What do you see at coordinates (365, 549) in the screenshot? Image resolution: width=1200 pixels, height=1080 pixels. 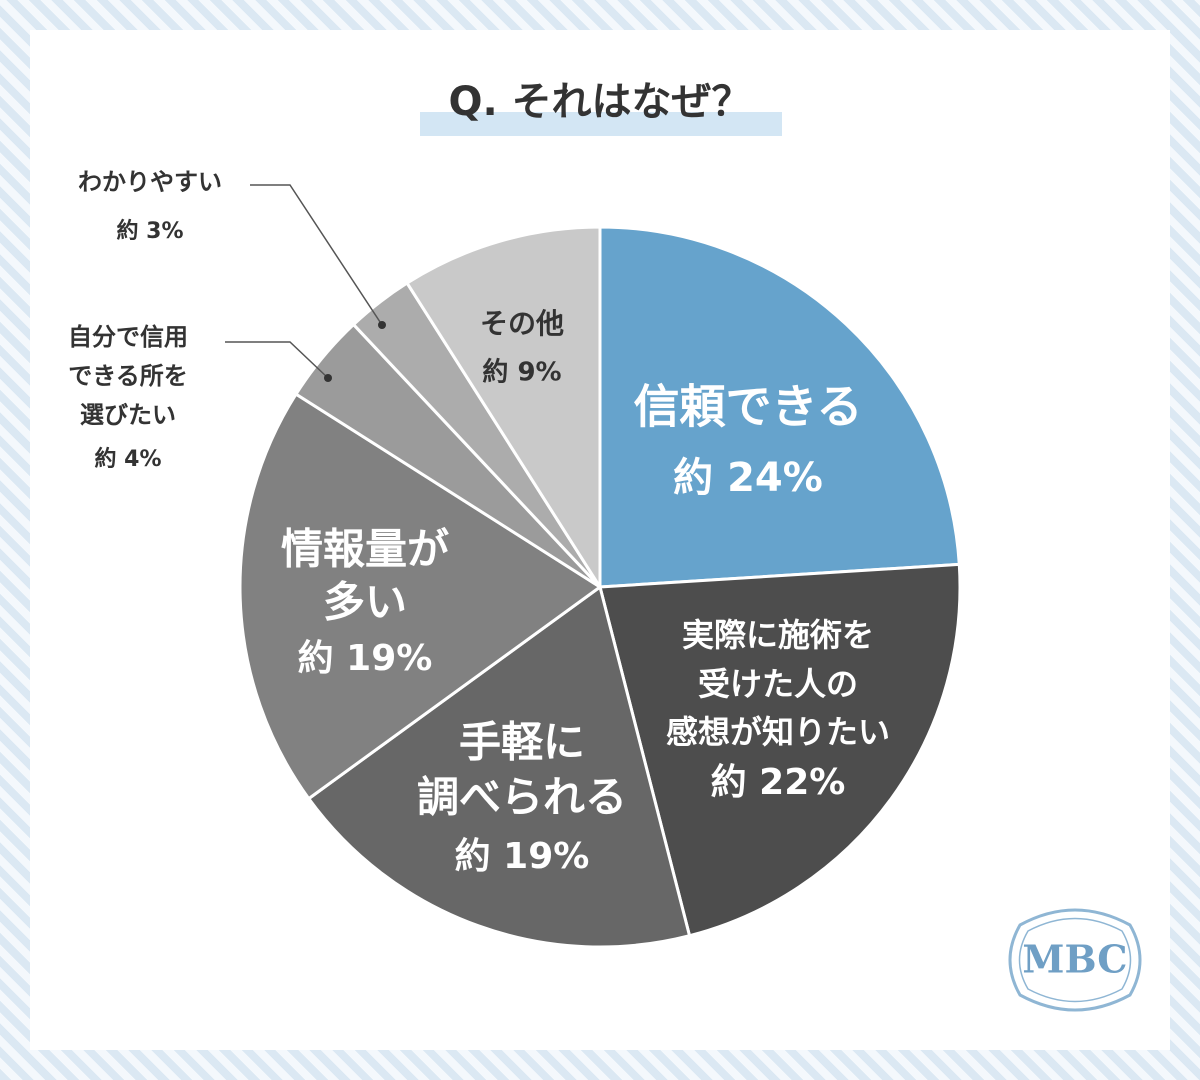 I see `slice-label: 情報量が` at bounding box center [365, 549].